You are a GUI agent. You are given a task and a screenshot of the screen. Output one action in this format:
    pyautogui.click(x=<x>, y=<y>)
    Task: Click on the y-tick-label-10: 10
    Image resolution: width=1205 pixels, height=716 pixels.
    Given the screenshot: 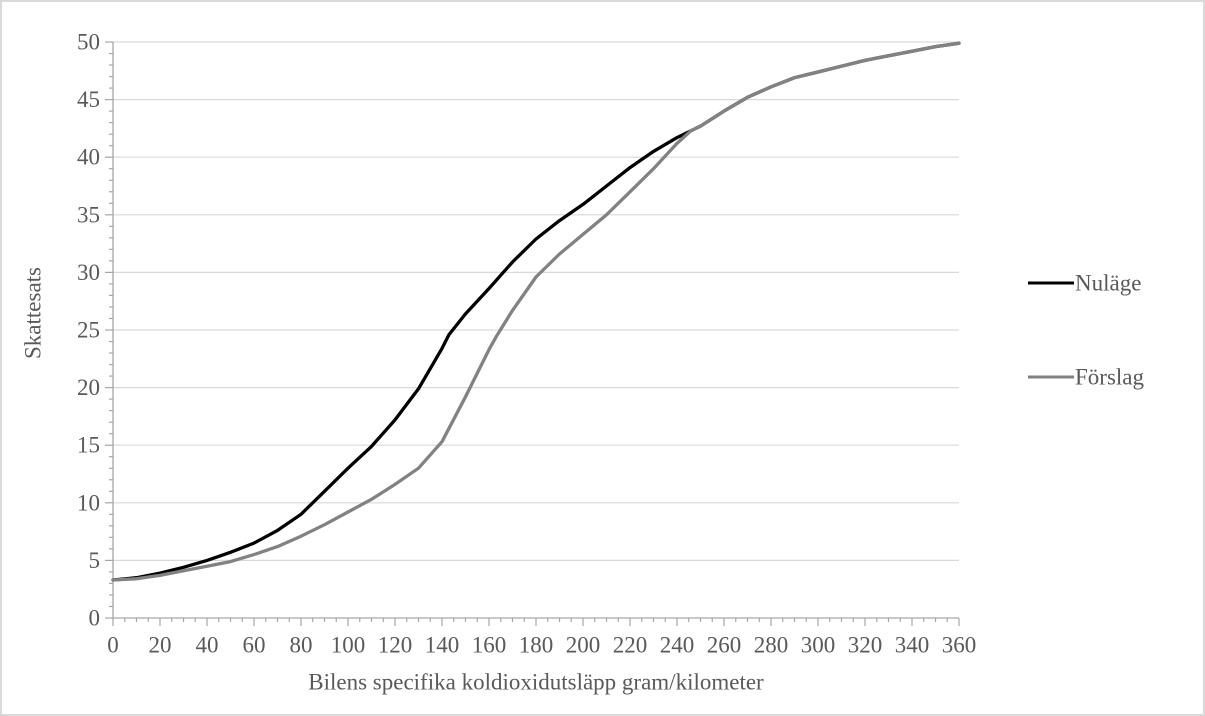 What is the action you would take?
    pyautogui.click(x=88, y=502)
    